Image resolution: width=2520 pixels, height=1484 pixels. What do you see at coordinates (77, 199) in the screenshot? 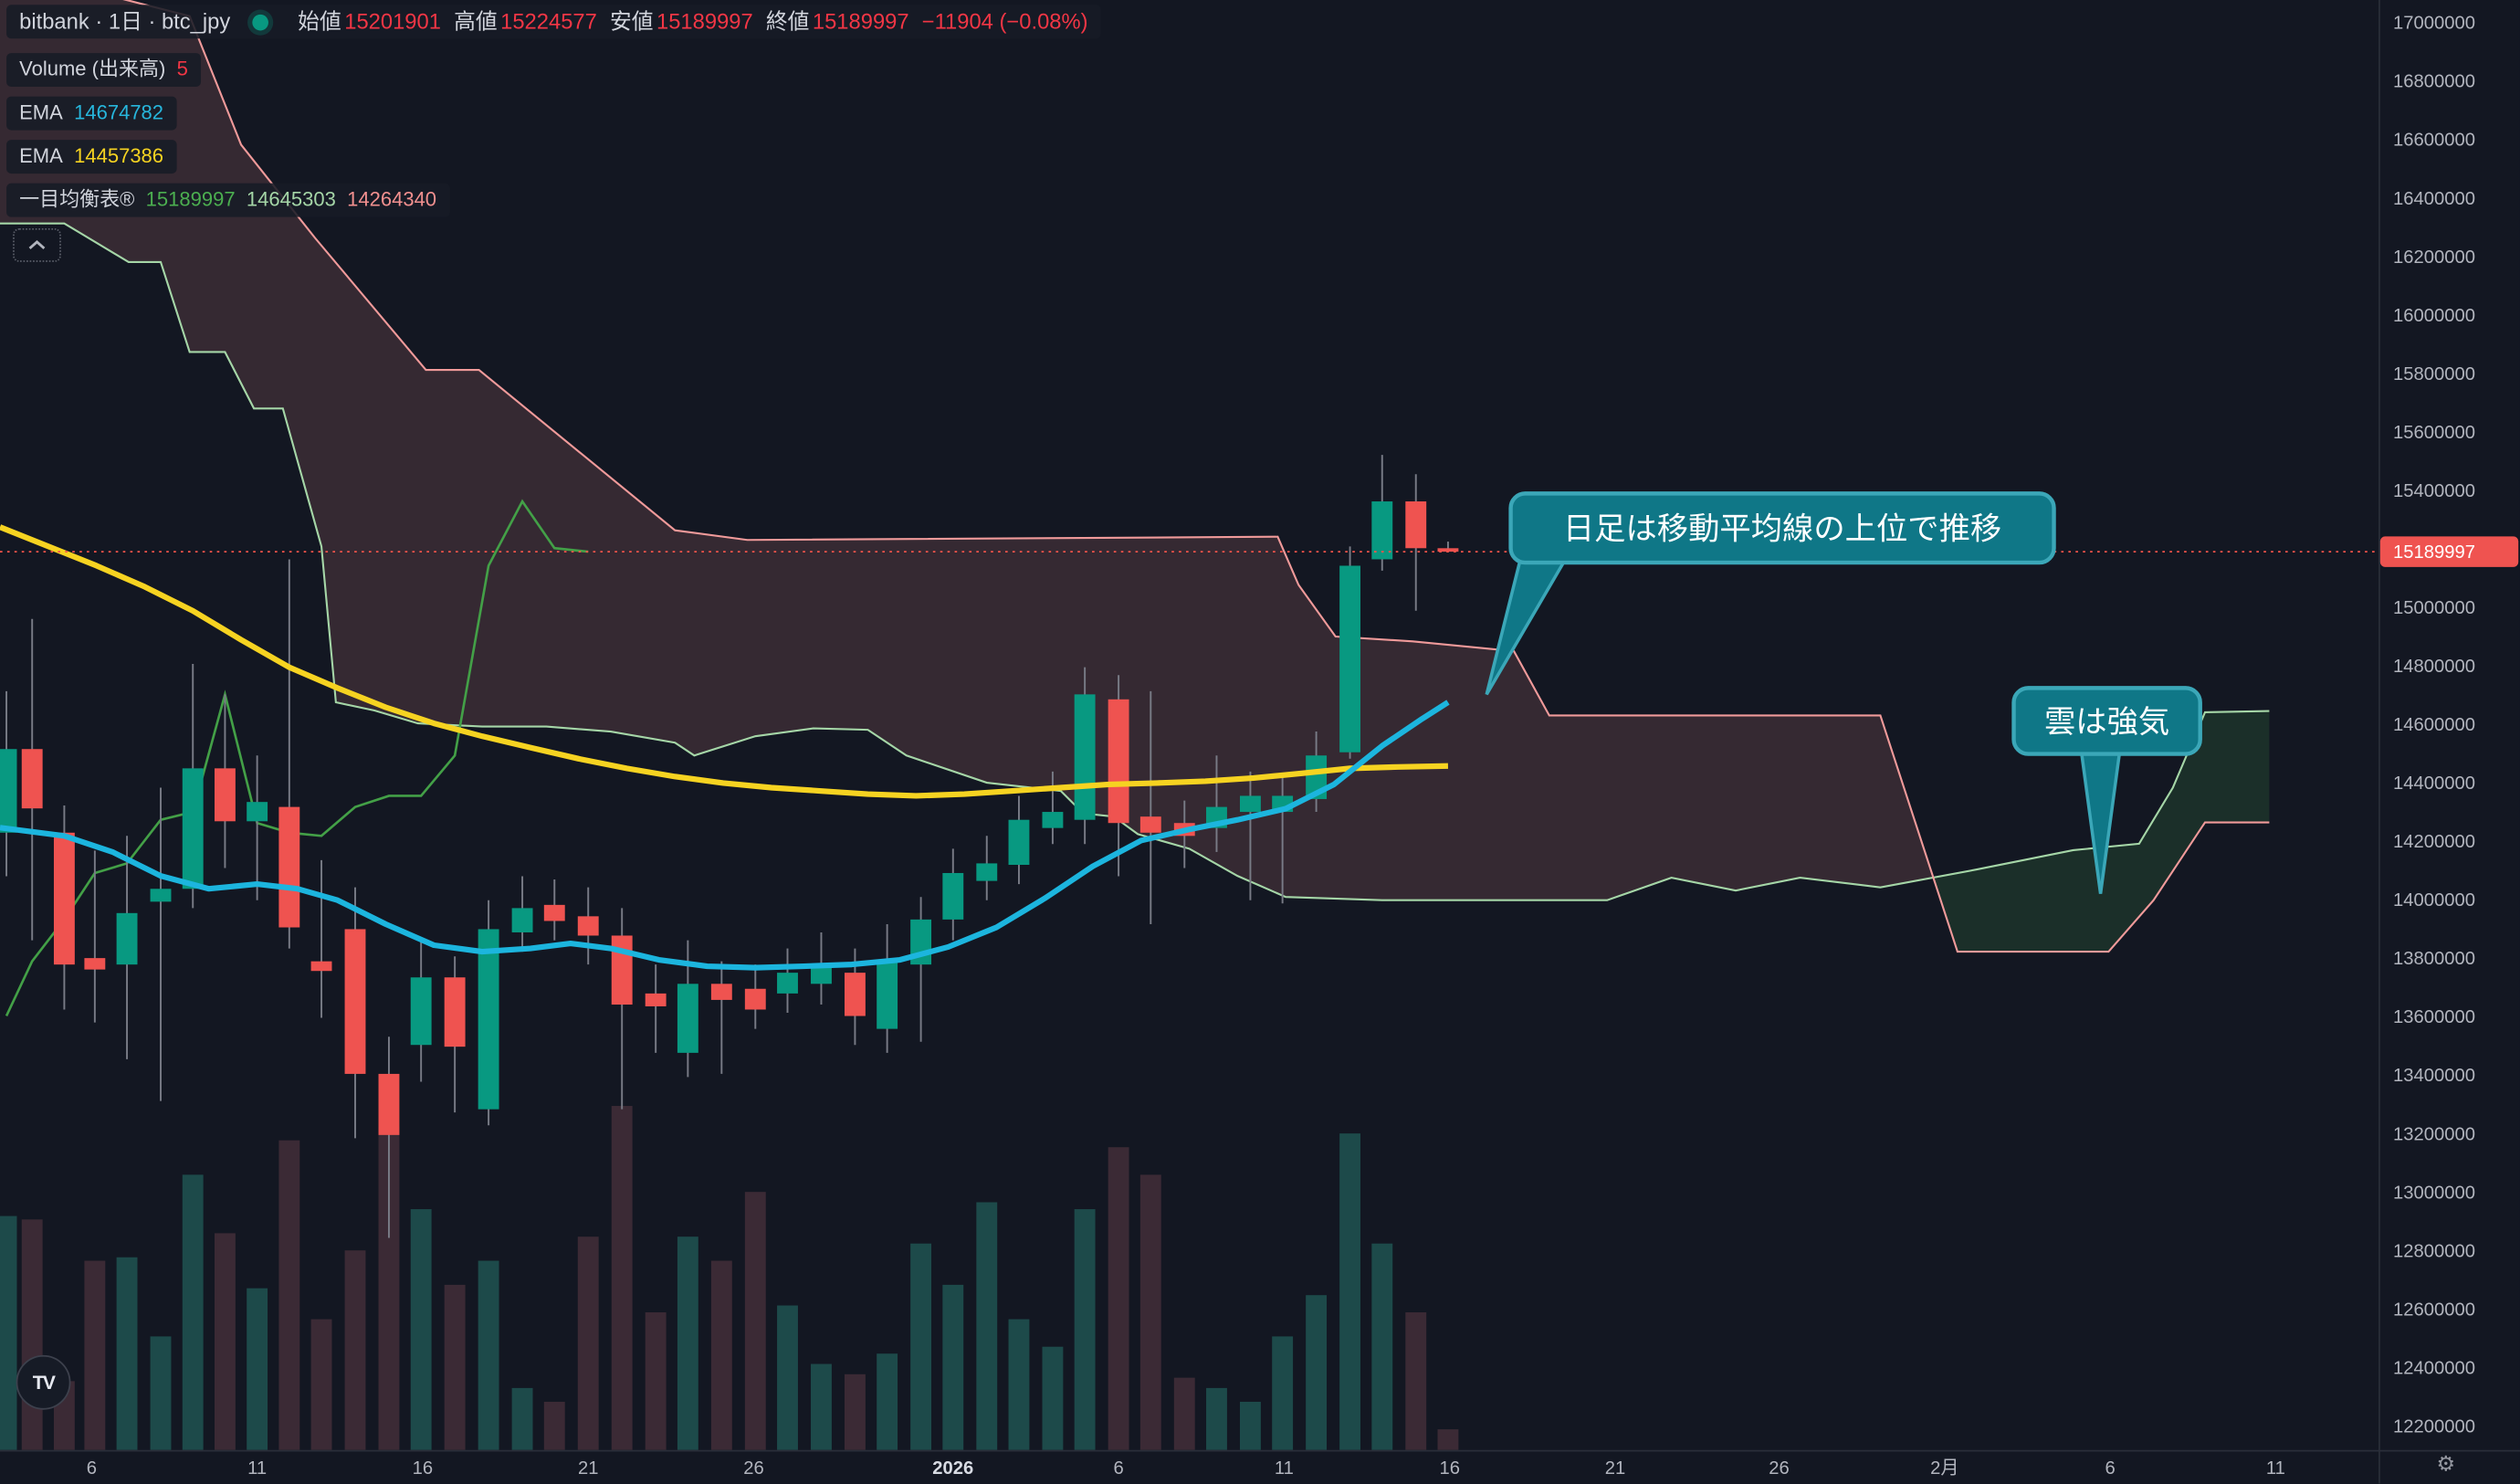
I see `ichimoku-label: 一目均衡表®` at bounding box center [77, 199].